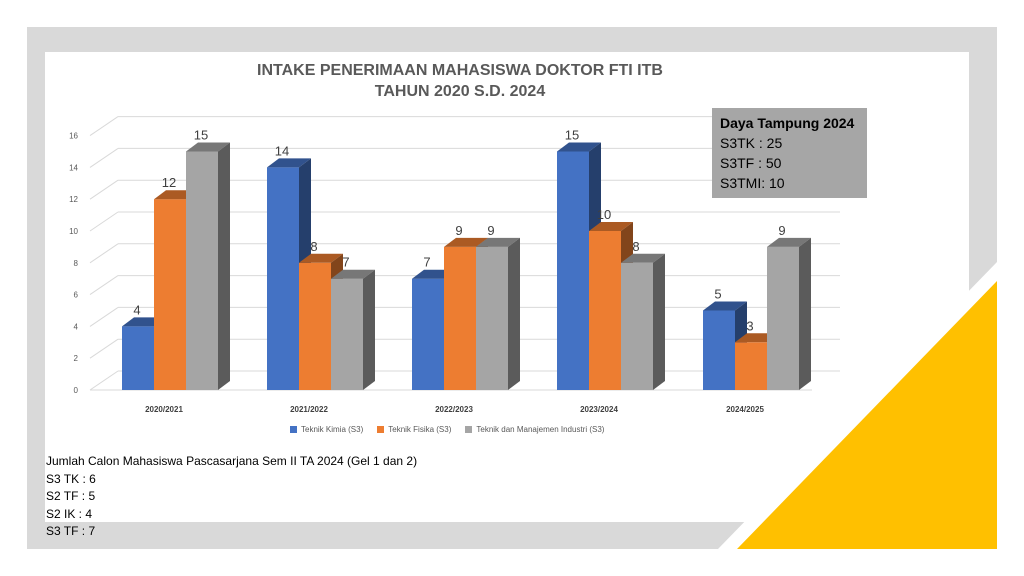  I want to click on legend-item: Teknik Kimia (S3), so click(326, 429).